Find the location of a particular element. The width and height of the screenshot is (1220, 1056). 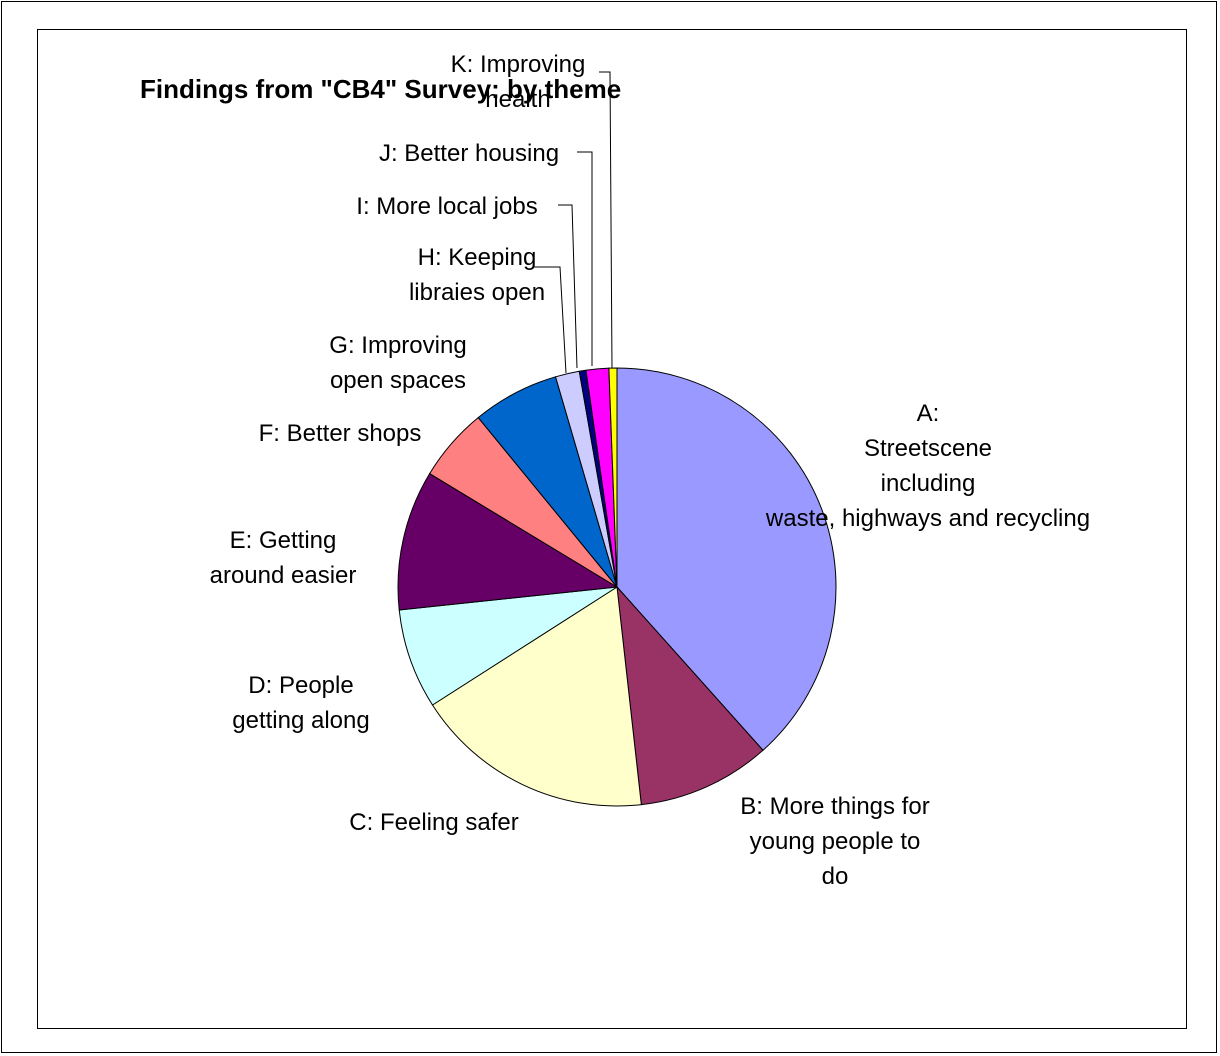

pie-slice-e is located at coordinates (508, 541).